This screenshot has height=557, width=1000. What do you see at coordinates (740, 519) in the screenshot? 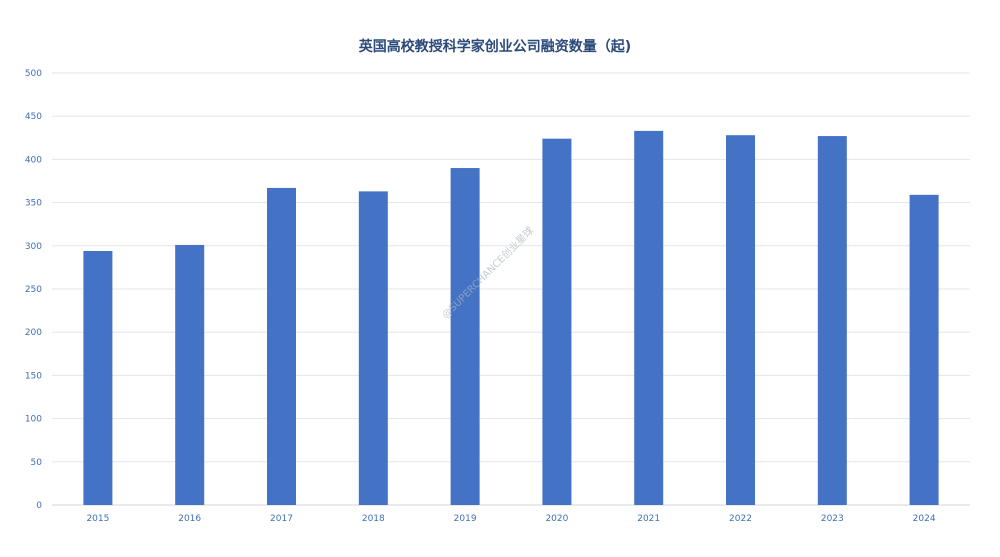
I see `x-tick-label: 2022` at bounding box center [740, 519].